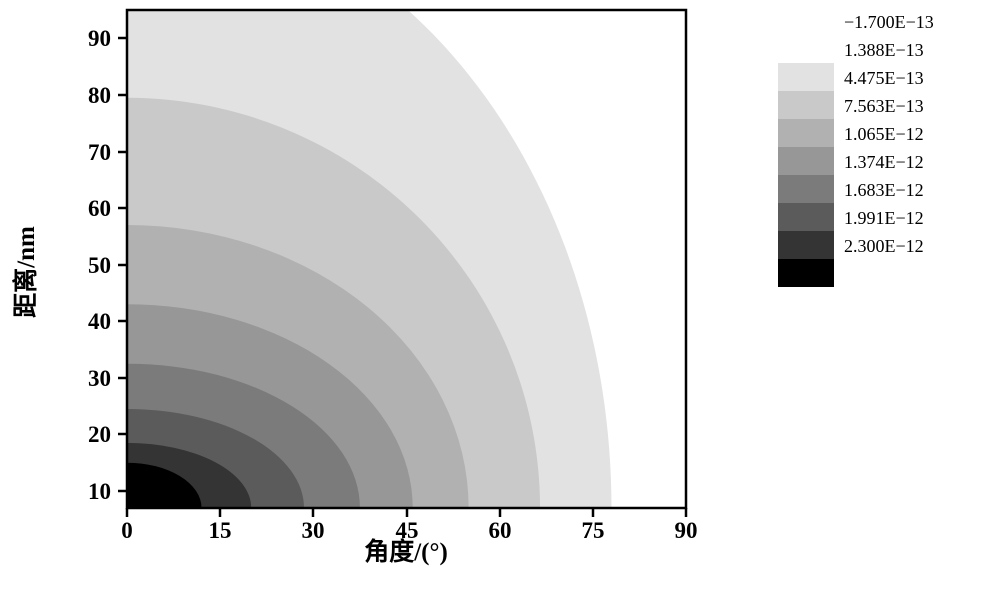 The width and height of the screenshot is (1007, 598). What do you see at coordinates (500, 530) in the screenshot?
I see `x-tick-label: 60` at bounding box center [500, 530].